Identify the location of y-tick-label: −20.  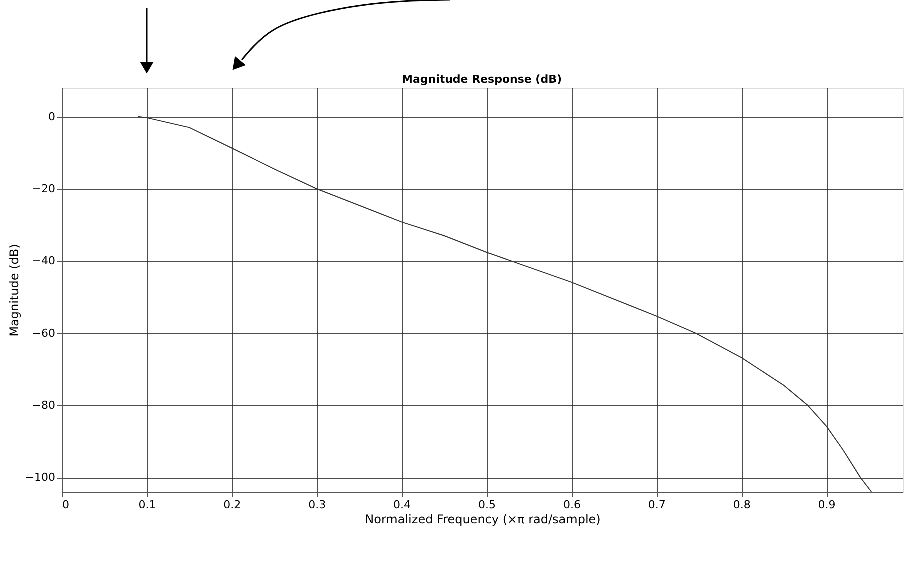
(44, 189).